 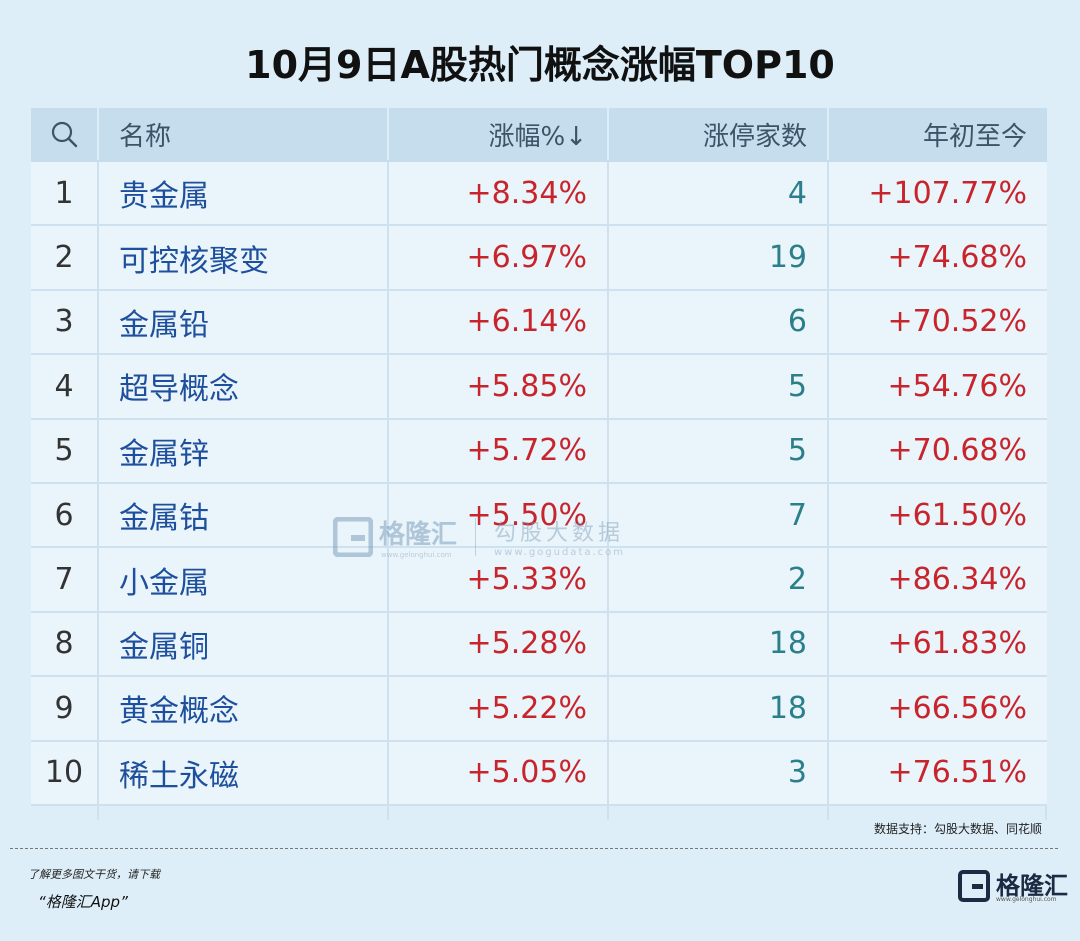 I want to click on table-row: 10 稀土永磁 +5.05% 3 +76.51%, so click(x=539, y=773).